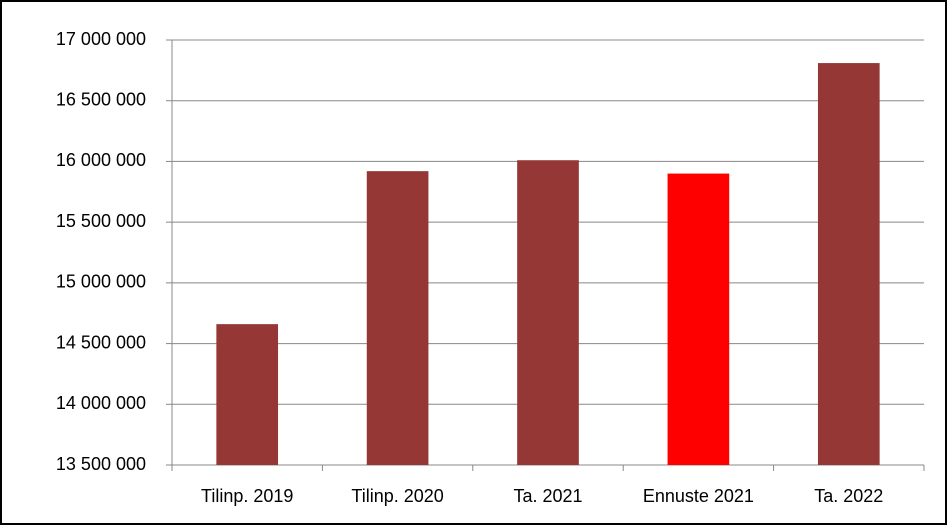  Describe the element at coordinates (101, 99) in the screenshot. I see `y-tick-label: 16 500 000` at that location.